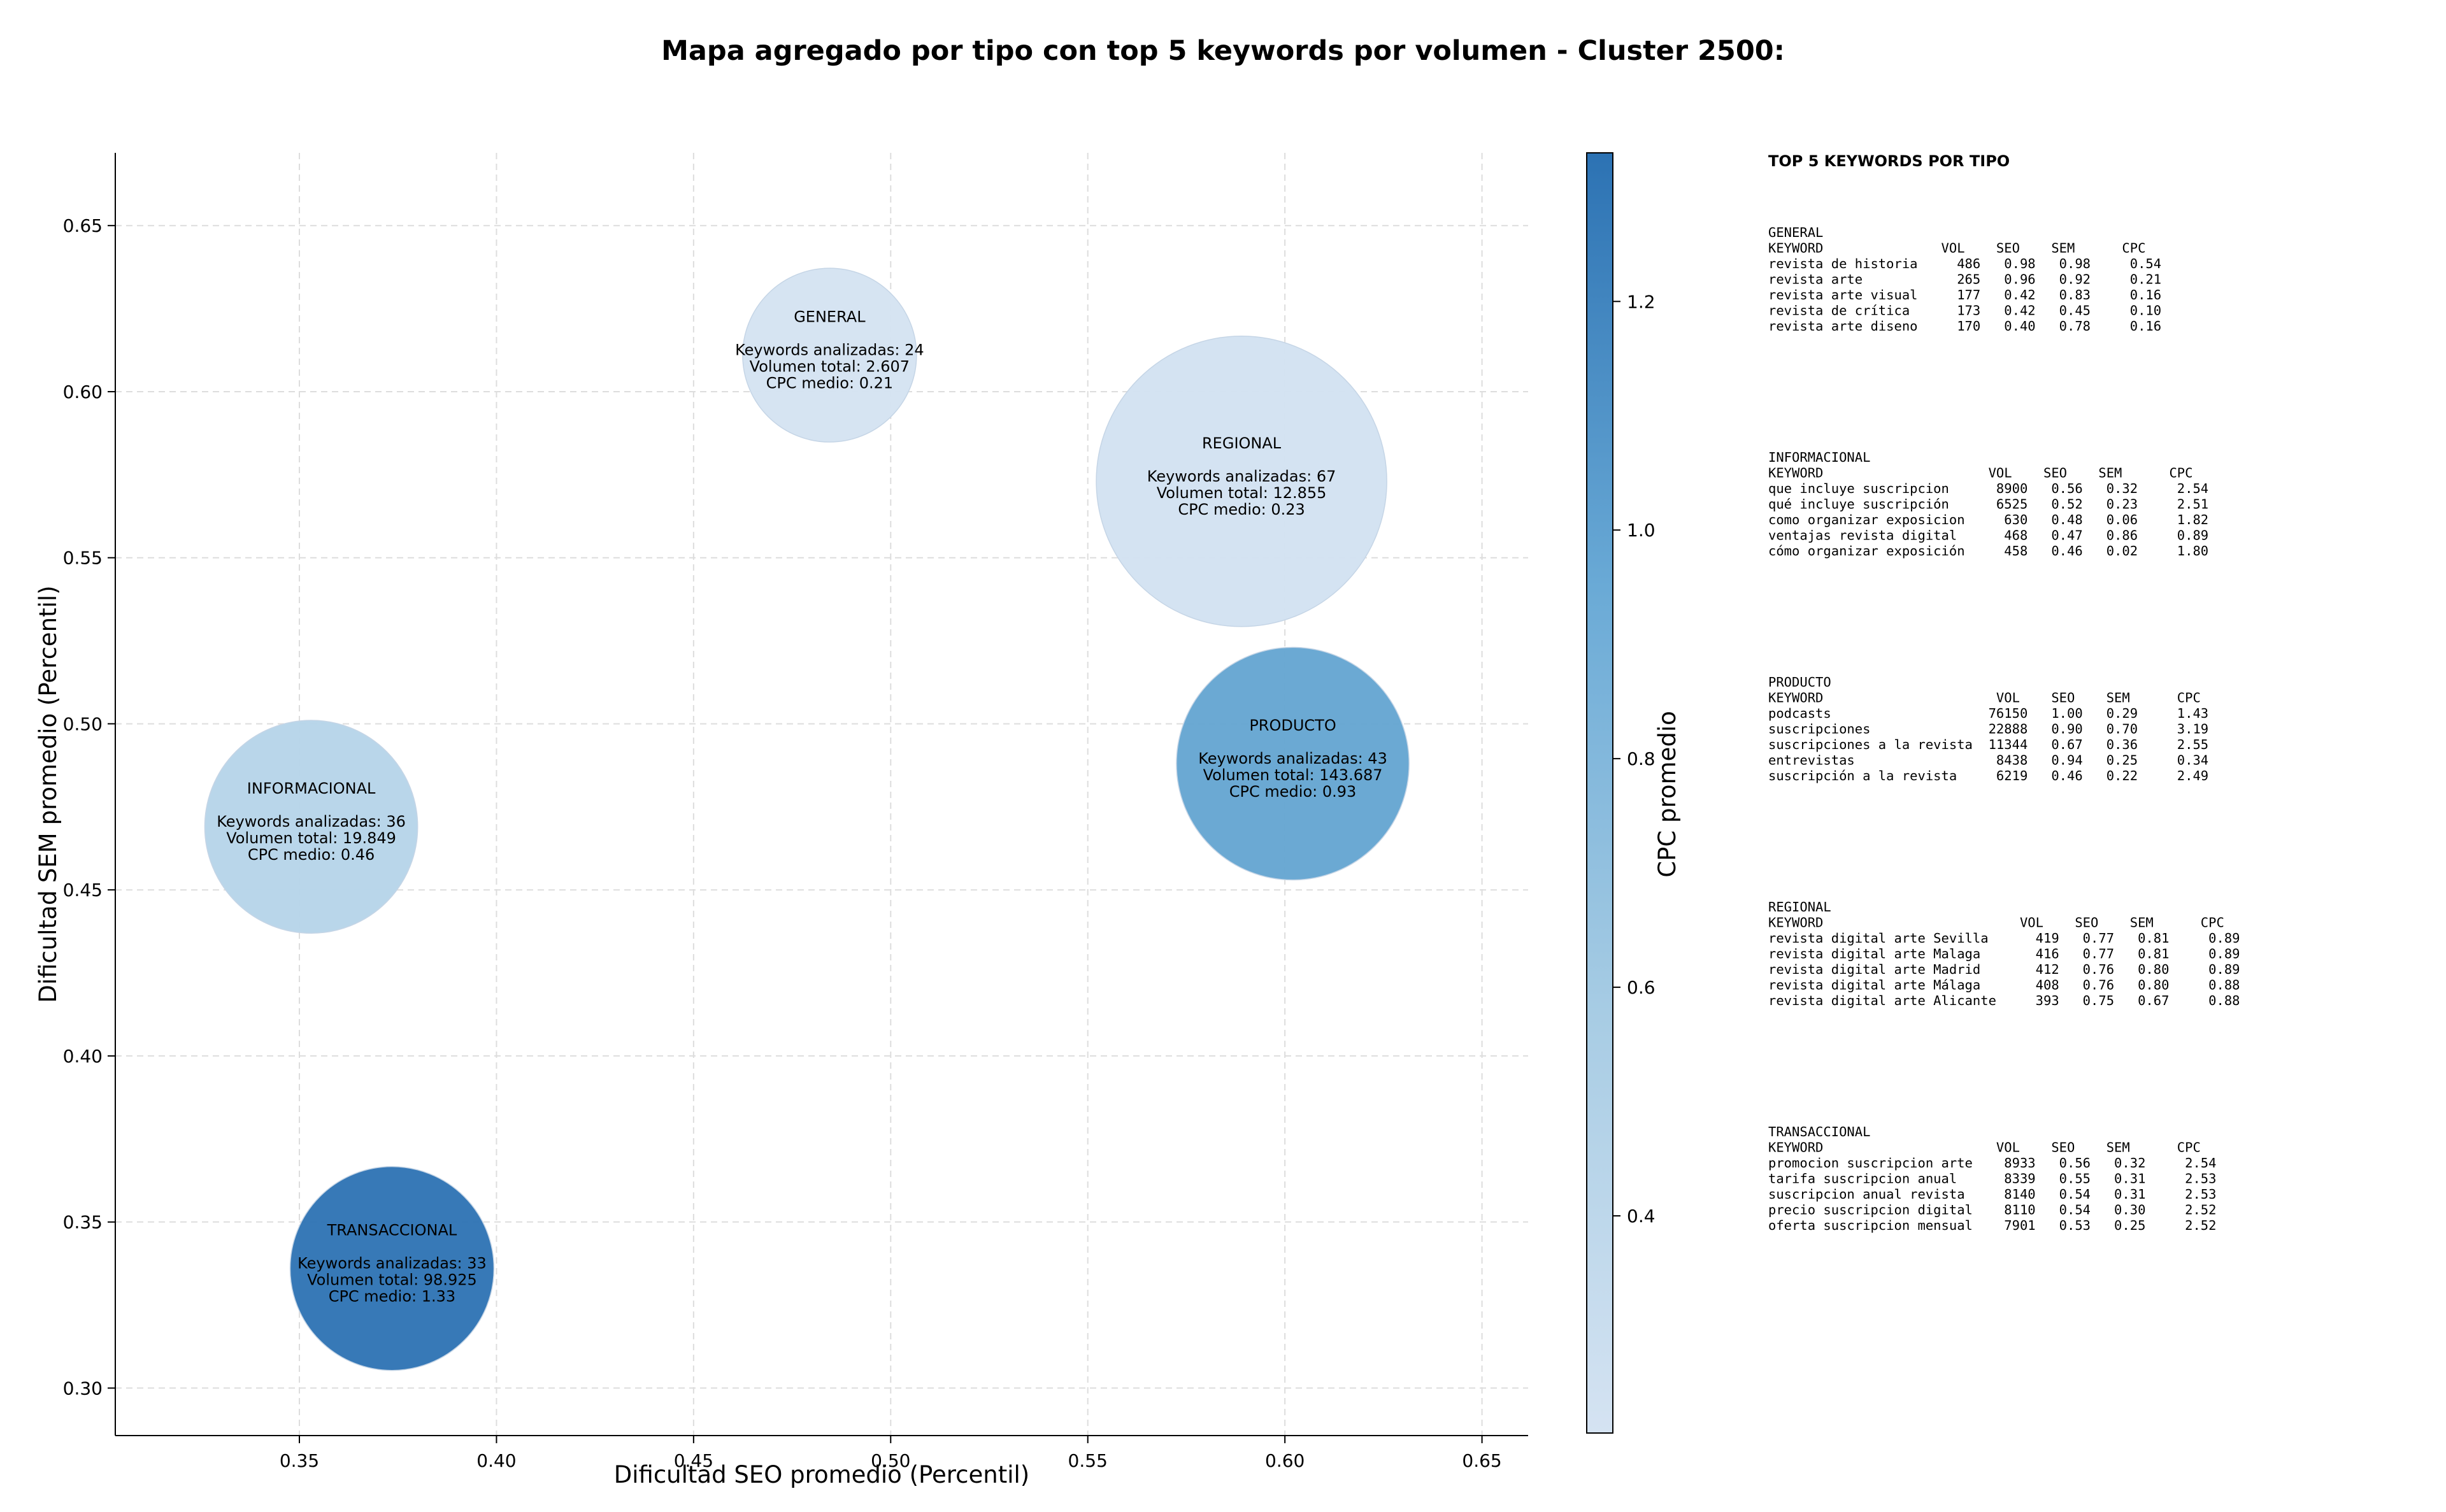 The height and width of the screenshot is (1512, 2446). I want to click on keyword-row: revista de historia 486 0.98 0.98 0.54, so click(1964, 263).